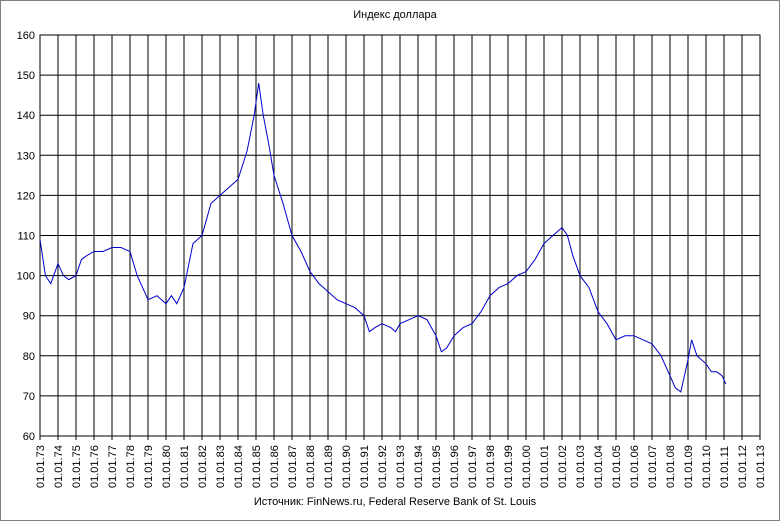 This screenshot has height=521, width=780. I want to click on y-tick-label: 70, so click(29, 397).